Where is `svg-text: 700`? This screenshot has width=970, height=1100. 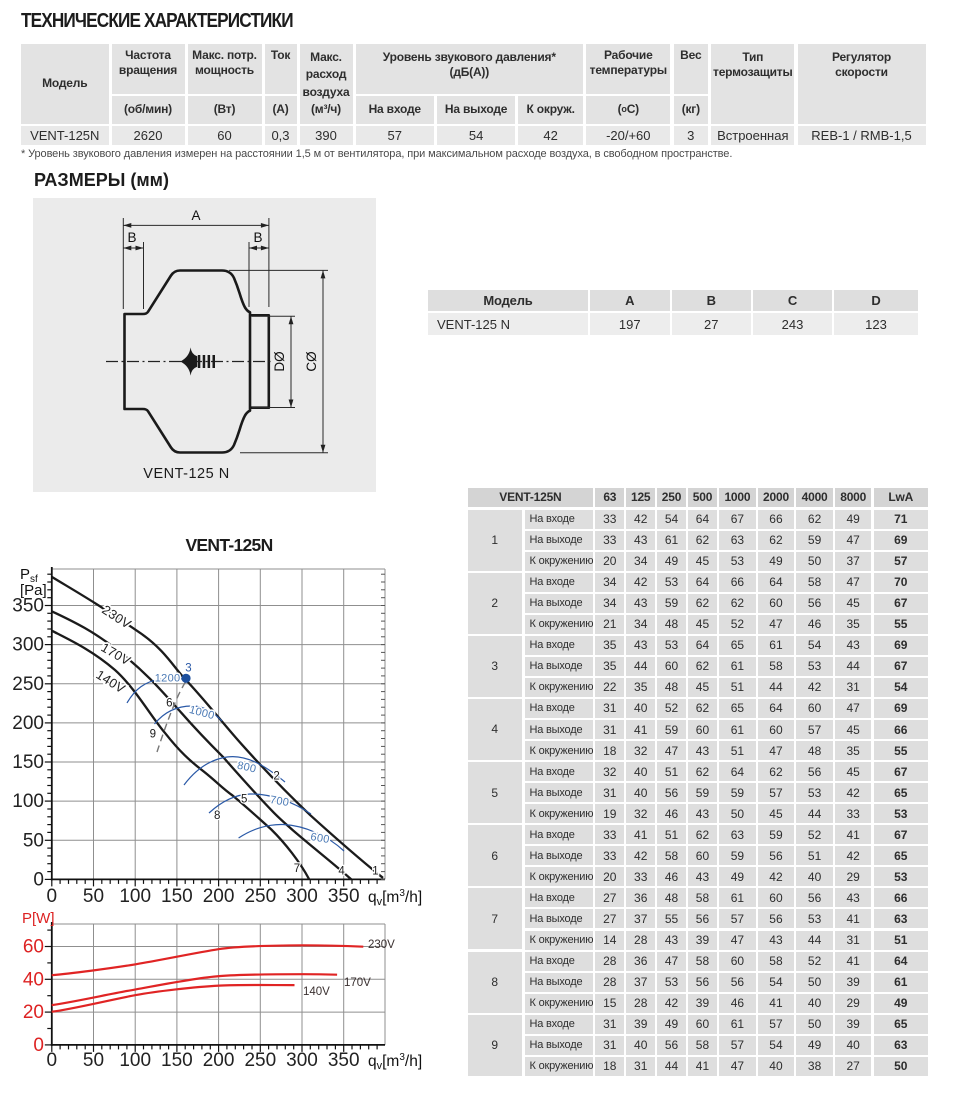
svg-text: 700 is located at coordinates (279, 801).